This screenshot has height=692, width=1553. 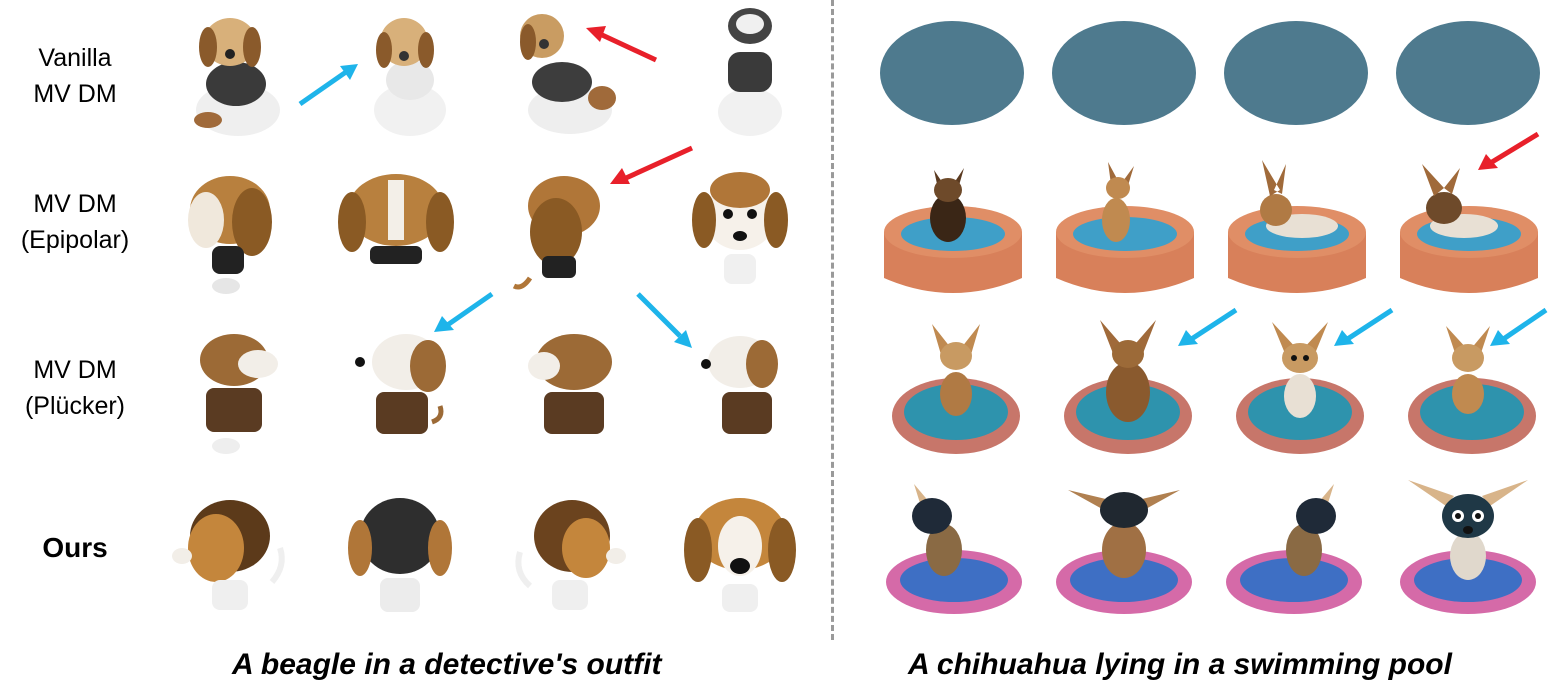 What do you see at coordinates (75, 76) in the screenshot?
I see `row-label-vanilla: Vanilla MV DM` at bounding box center [75, 76].